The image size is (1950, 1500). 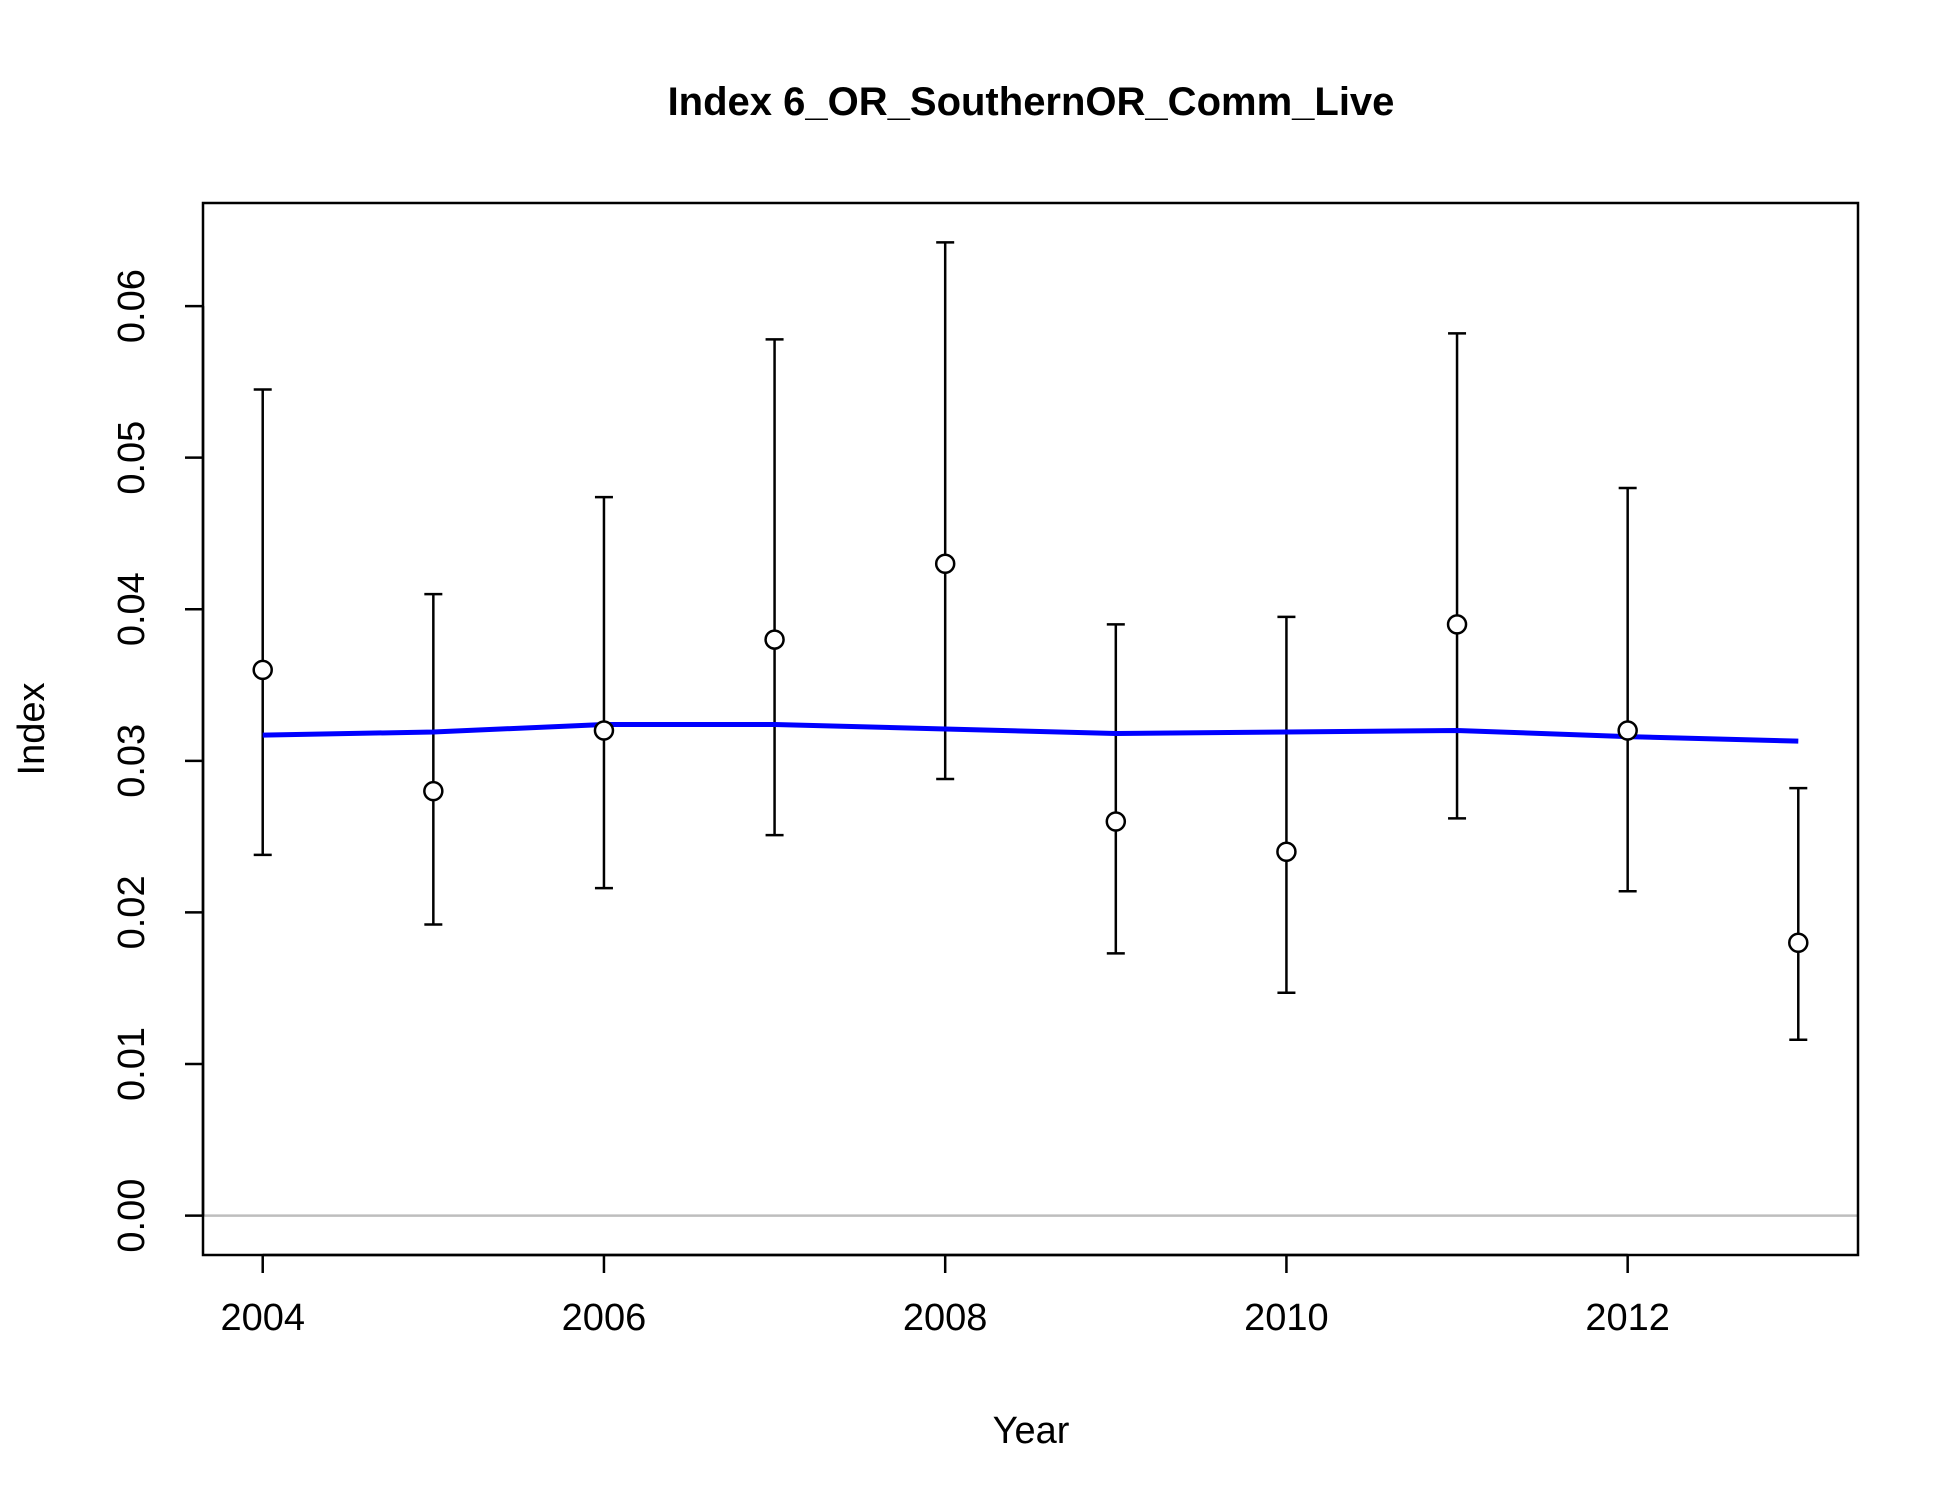 I want to click on chart-title: Index 6_OR_SouthernOR_Comm_Live, so click(x=1031, y=102).